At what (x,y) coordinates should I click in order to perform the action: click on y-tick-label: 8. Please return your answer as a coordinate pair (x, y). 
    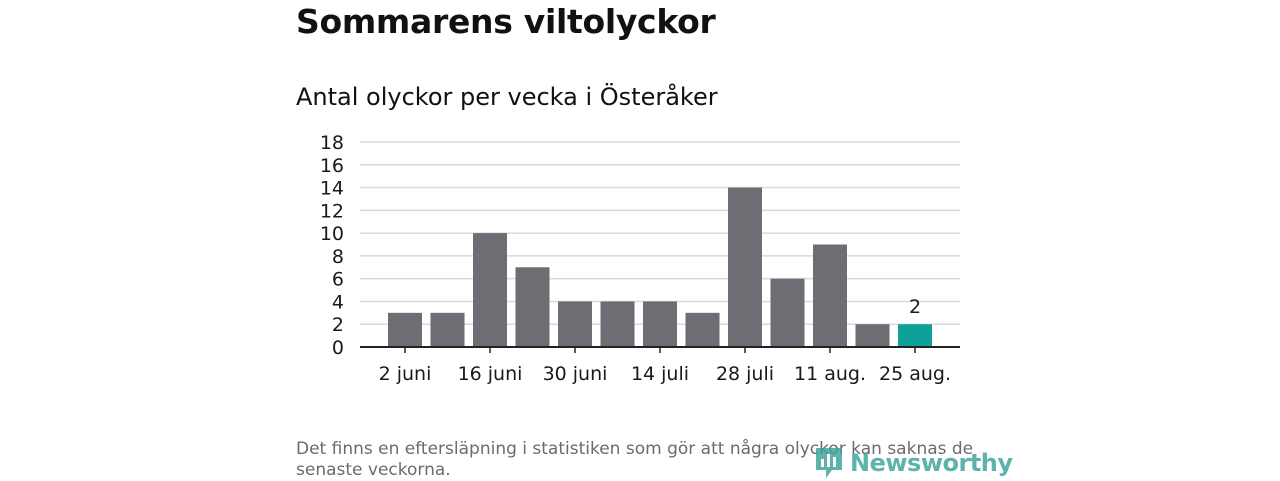
    Looking at the image, I should click on (338, 257).